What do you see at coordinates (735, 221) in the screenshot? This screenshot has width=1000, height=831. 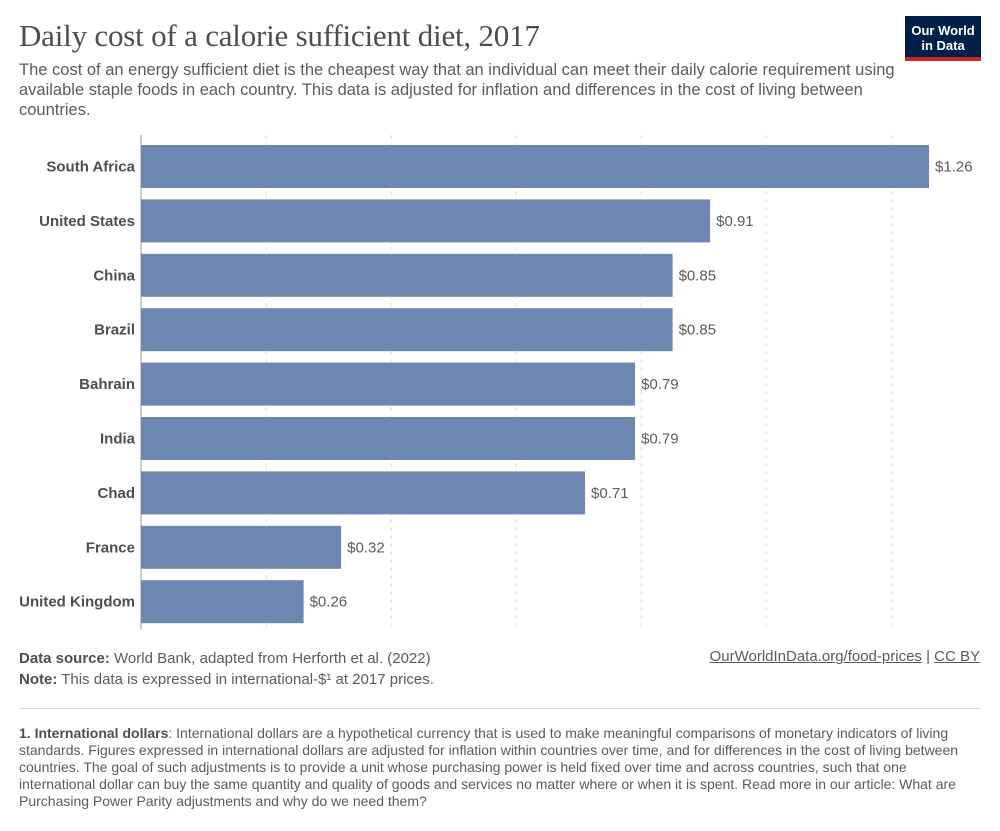 I see `value-label: $0.91` at bounding box center [735, 221].